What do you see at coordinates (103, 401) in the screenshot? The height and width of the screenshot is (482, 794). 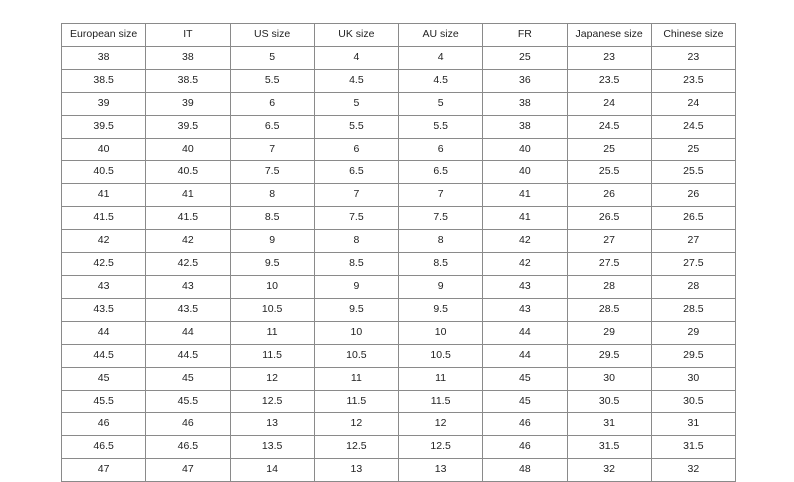 I see `table-cell: 45.5` at bounding box center [103, 401].